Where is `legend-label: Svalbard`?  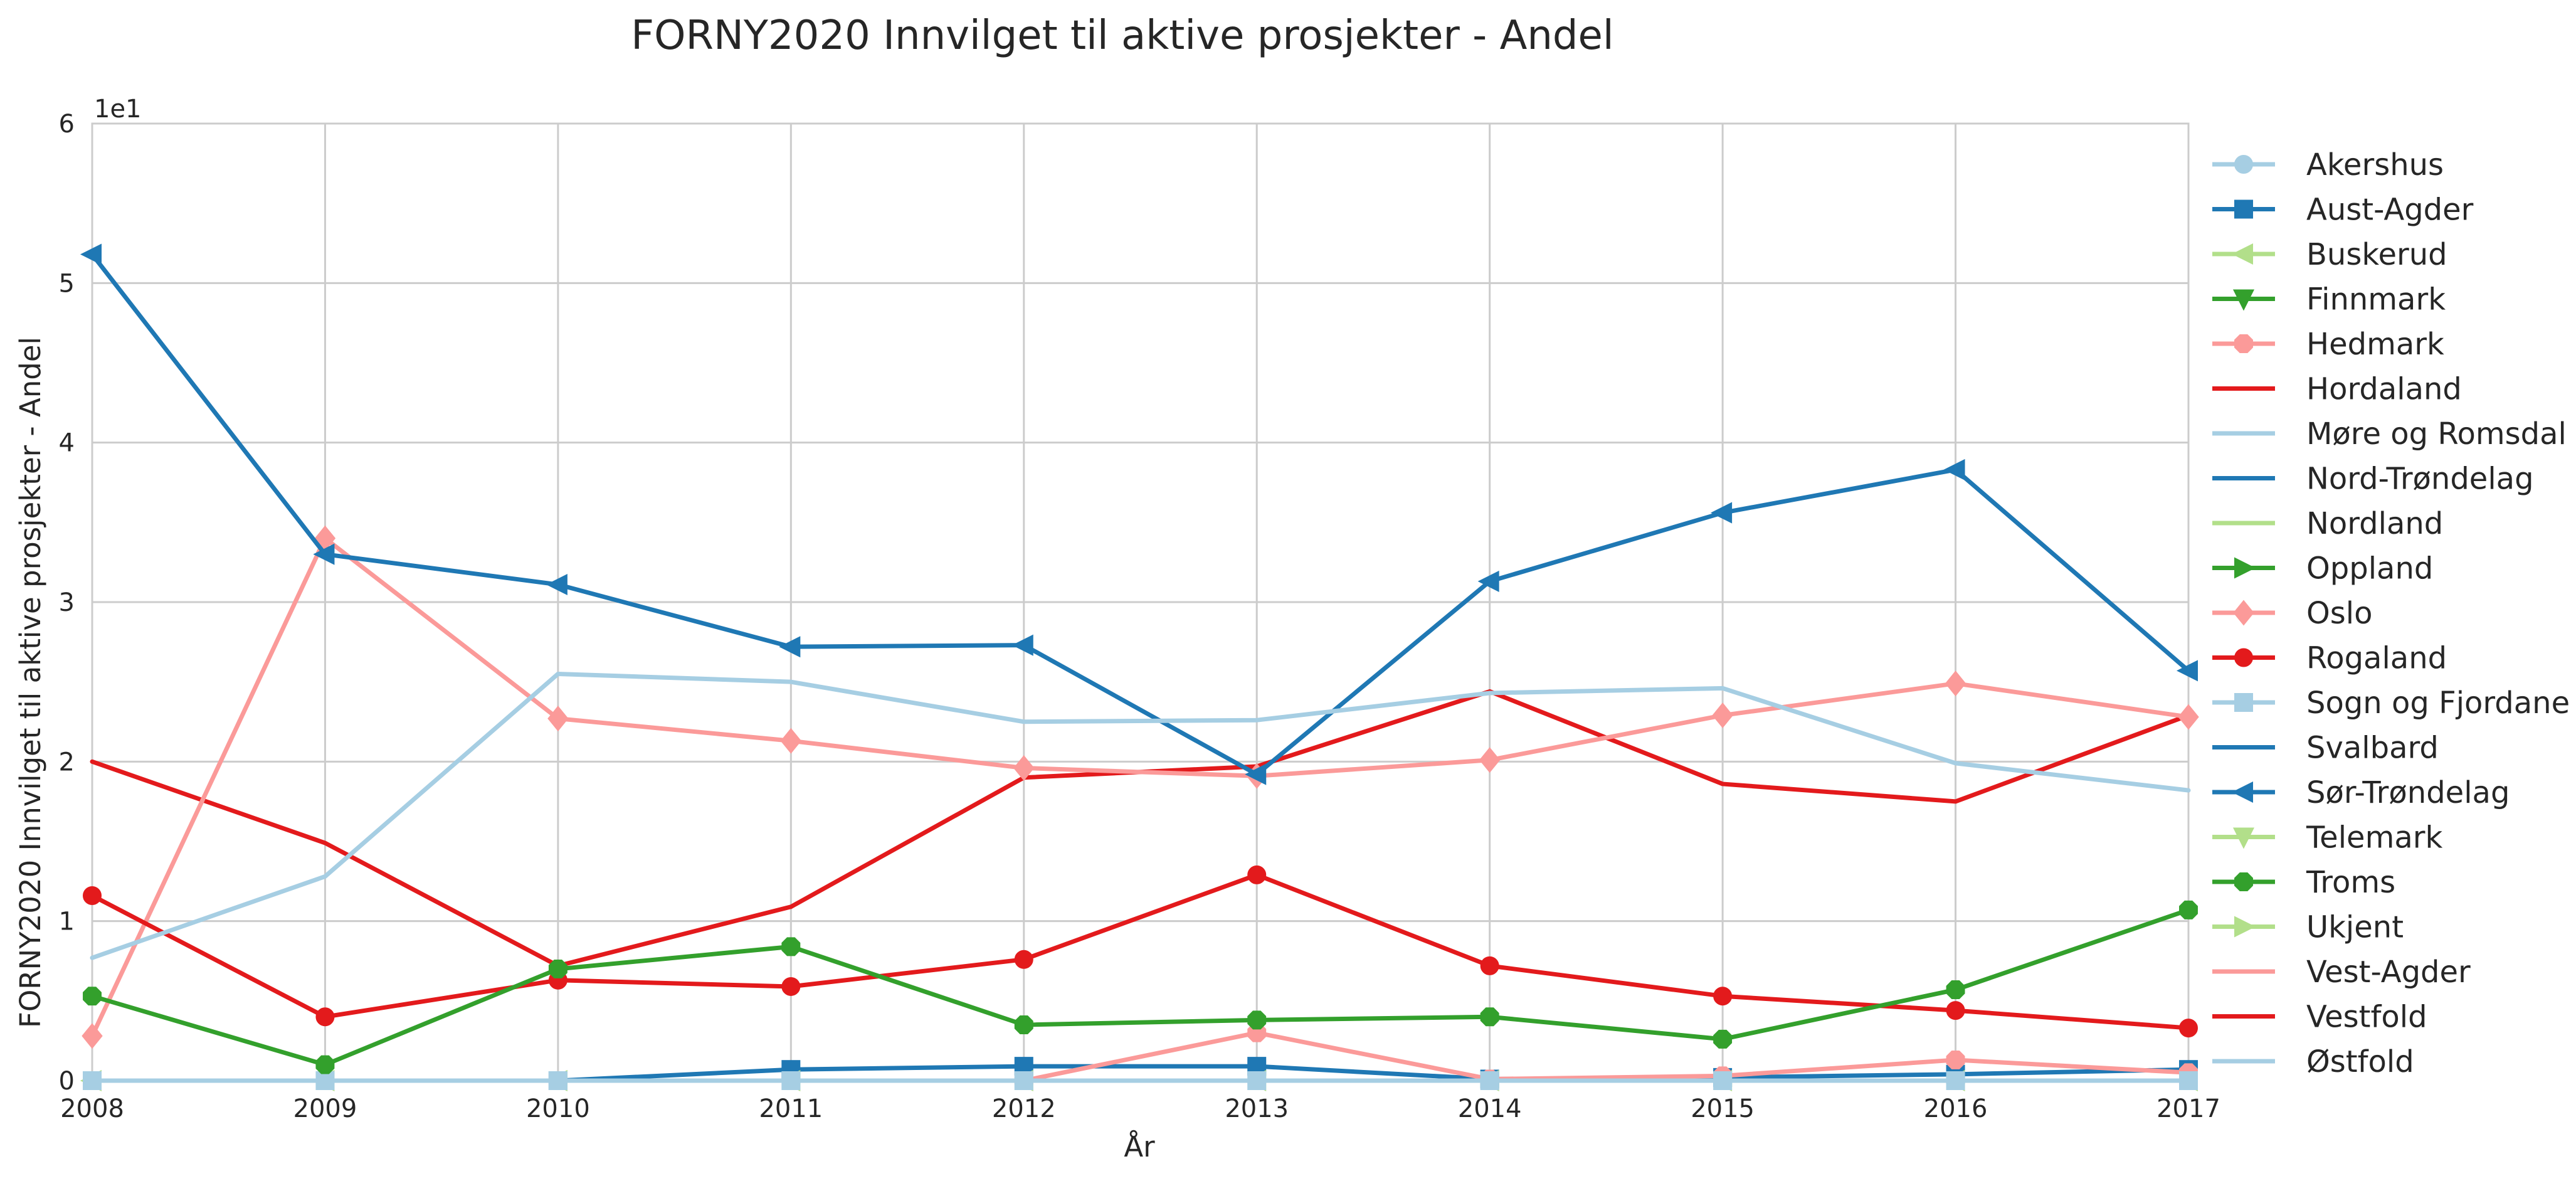 legend-label: Svalbard is located at coordinates (2372, 748).